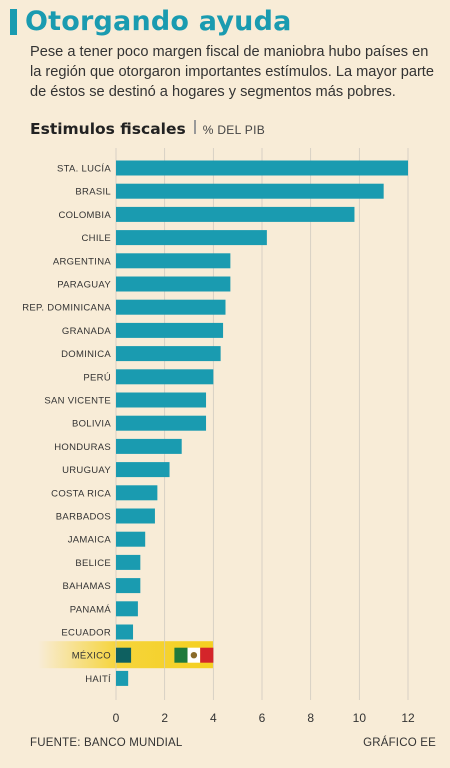 Image resolution: width=450 pixels, height=768 pixels. What do you see at coordinates (181, 655) in the screenshot?
I see `bar-mexico-flag-green` at bounding box center [181, 655].